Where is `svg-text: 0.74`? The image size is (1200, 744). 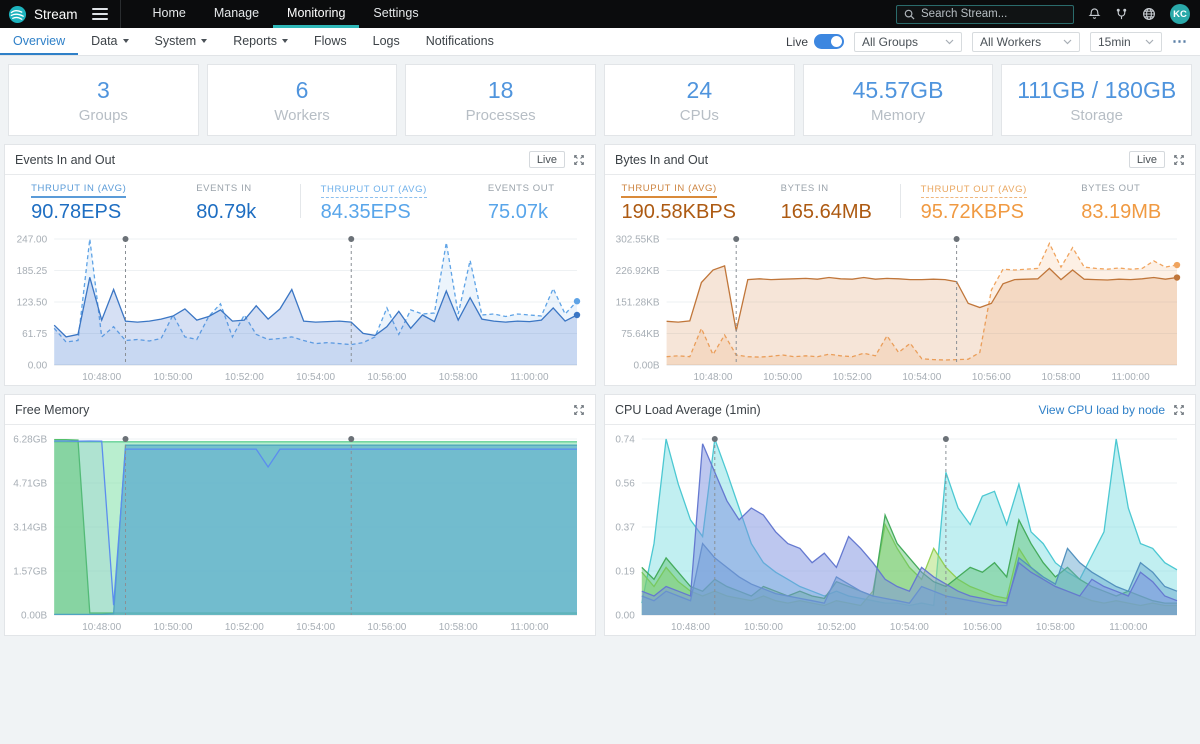 svg-text: 0.74 is located at coordinates (625, 440).